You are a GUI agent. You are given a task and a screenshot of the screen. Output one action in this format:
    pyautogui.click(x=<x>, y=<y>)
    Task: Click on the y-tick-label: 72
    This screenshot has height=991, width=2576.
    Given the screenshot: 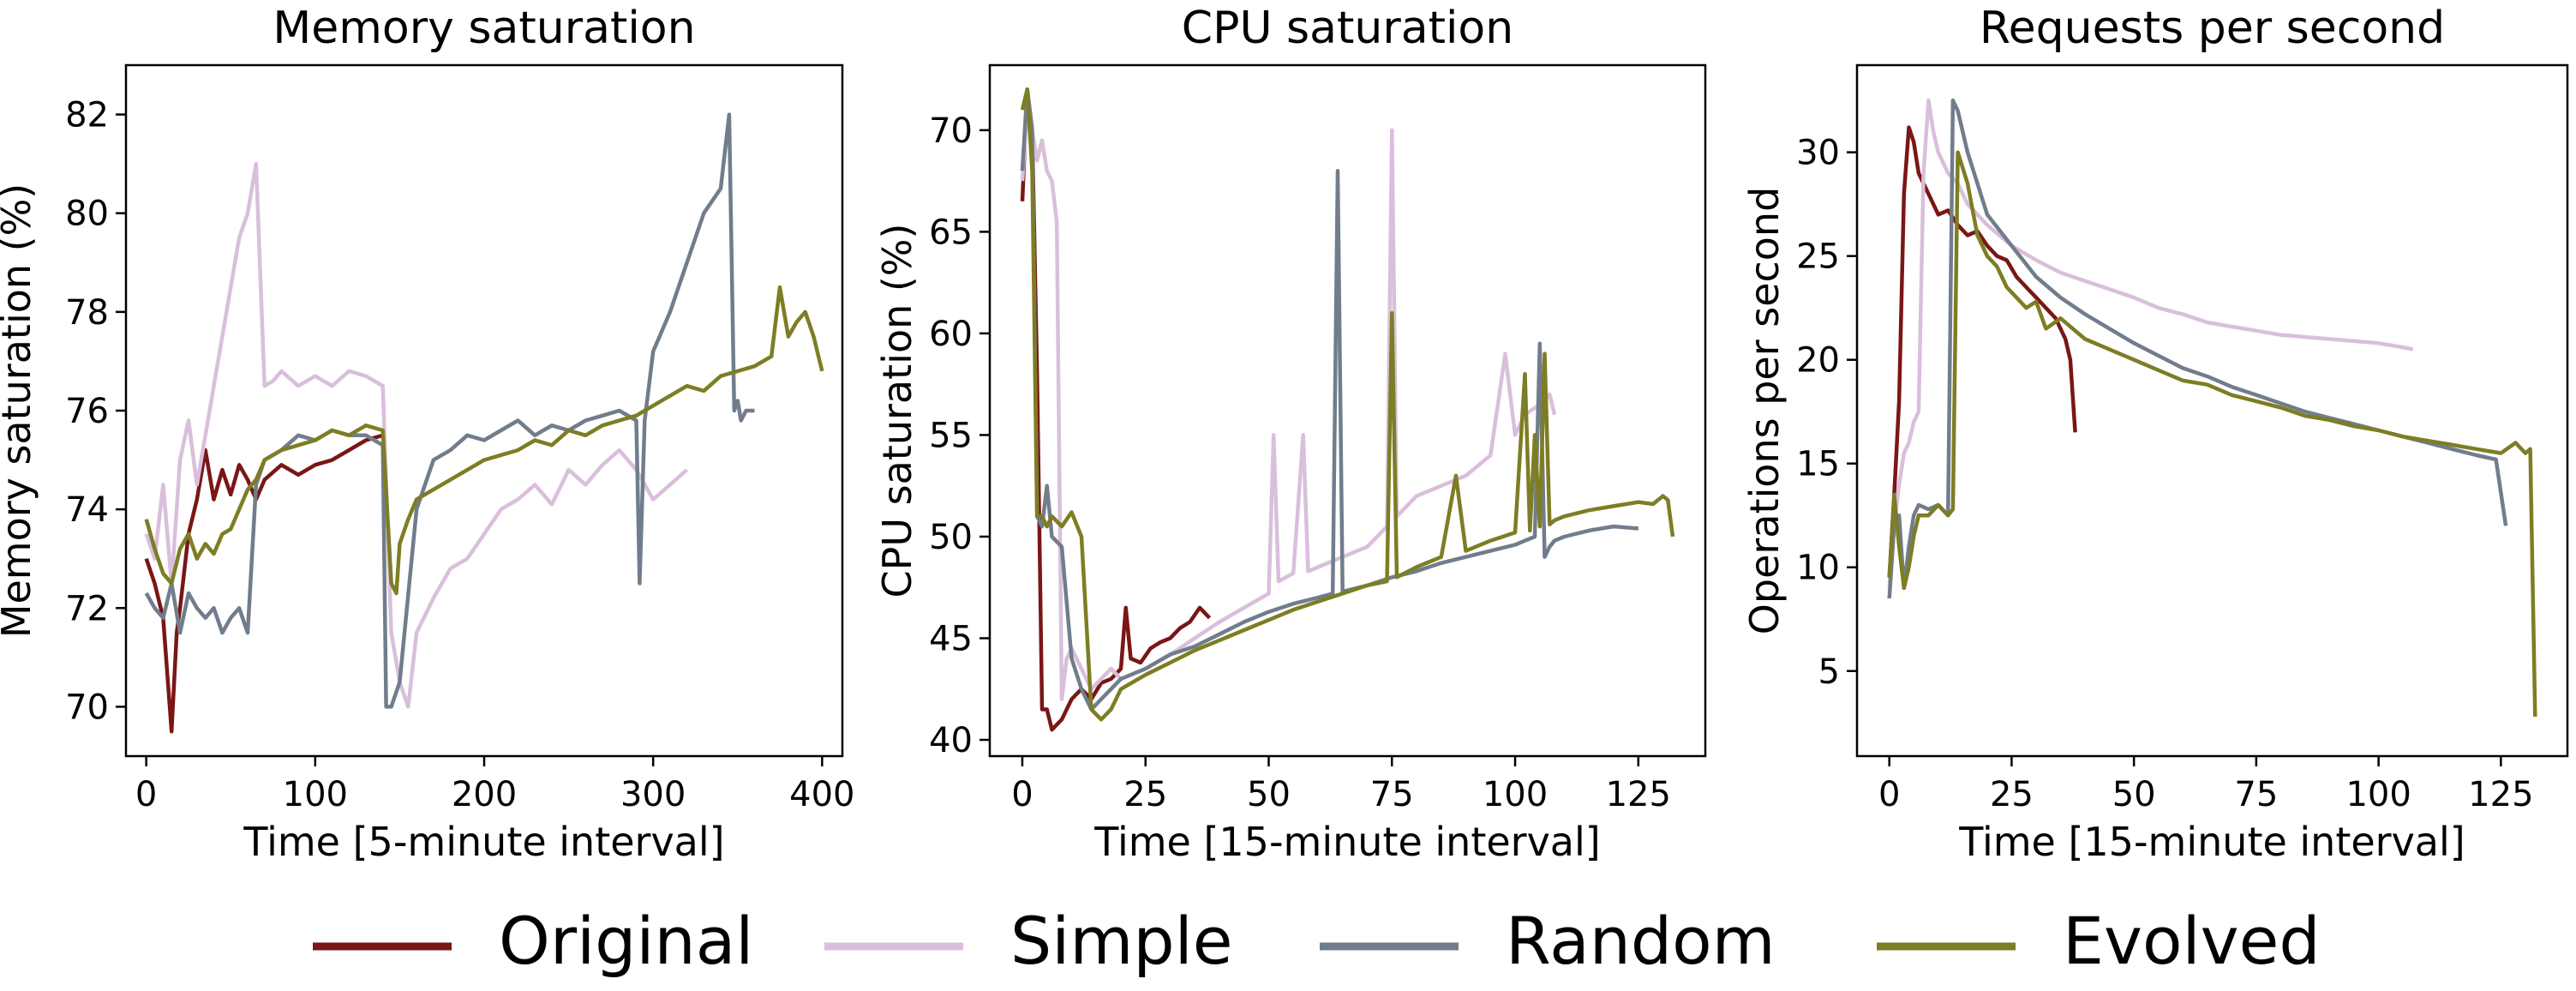 What is the action you would take?
    pyautogui.click(x=87, y=608)
    